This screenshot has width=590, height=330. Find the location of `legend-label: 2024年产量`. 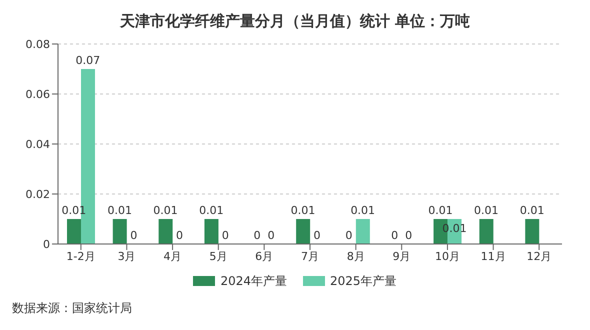

legend-label: 2024年产量 is located at coordinates (253, 281).